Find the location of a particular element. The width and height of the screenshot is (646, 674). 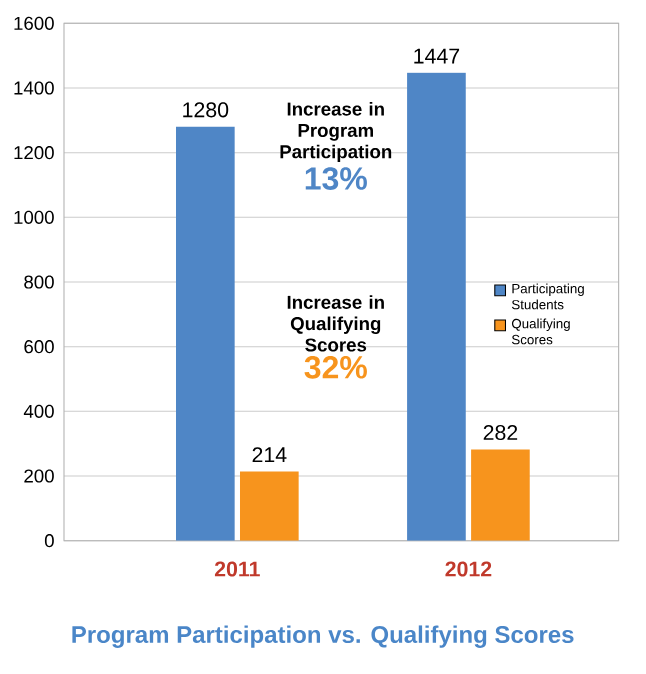

annotation: 13% is located at coordinates (336, 178).